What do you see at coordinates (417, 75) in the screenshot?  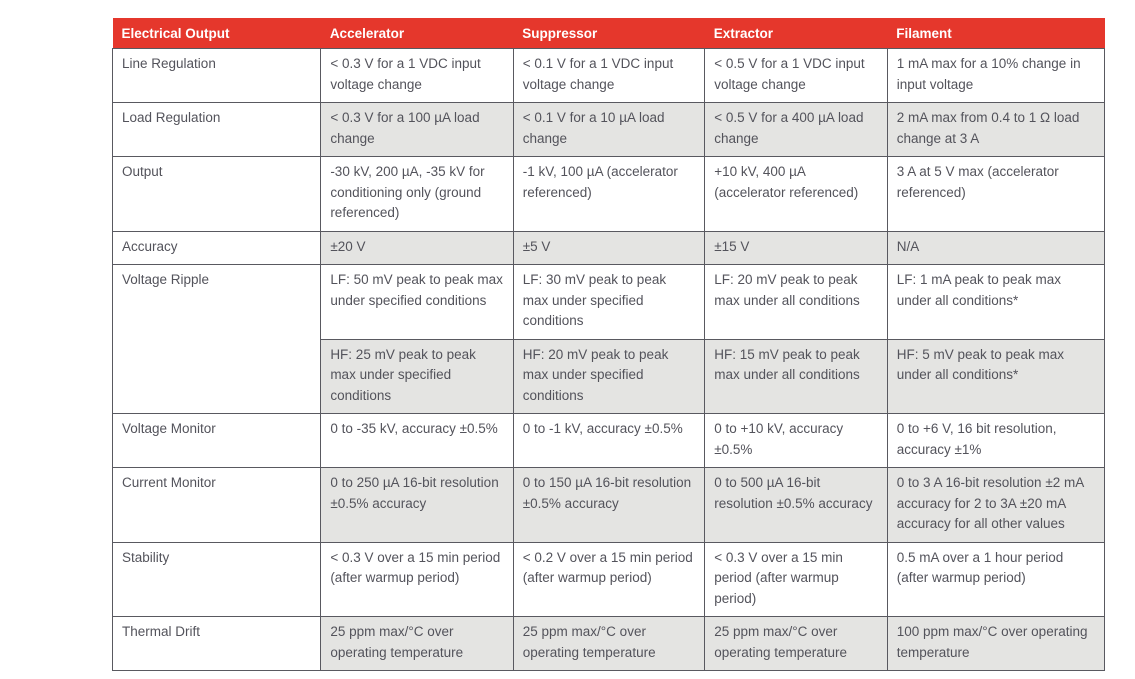 I see `spec-cell: < 0.3 V for a 1 VDC input voltage change` at bounding box center [417, 75].